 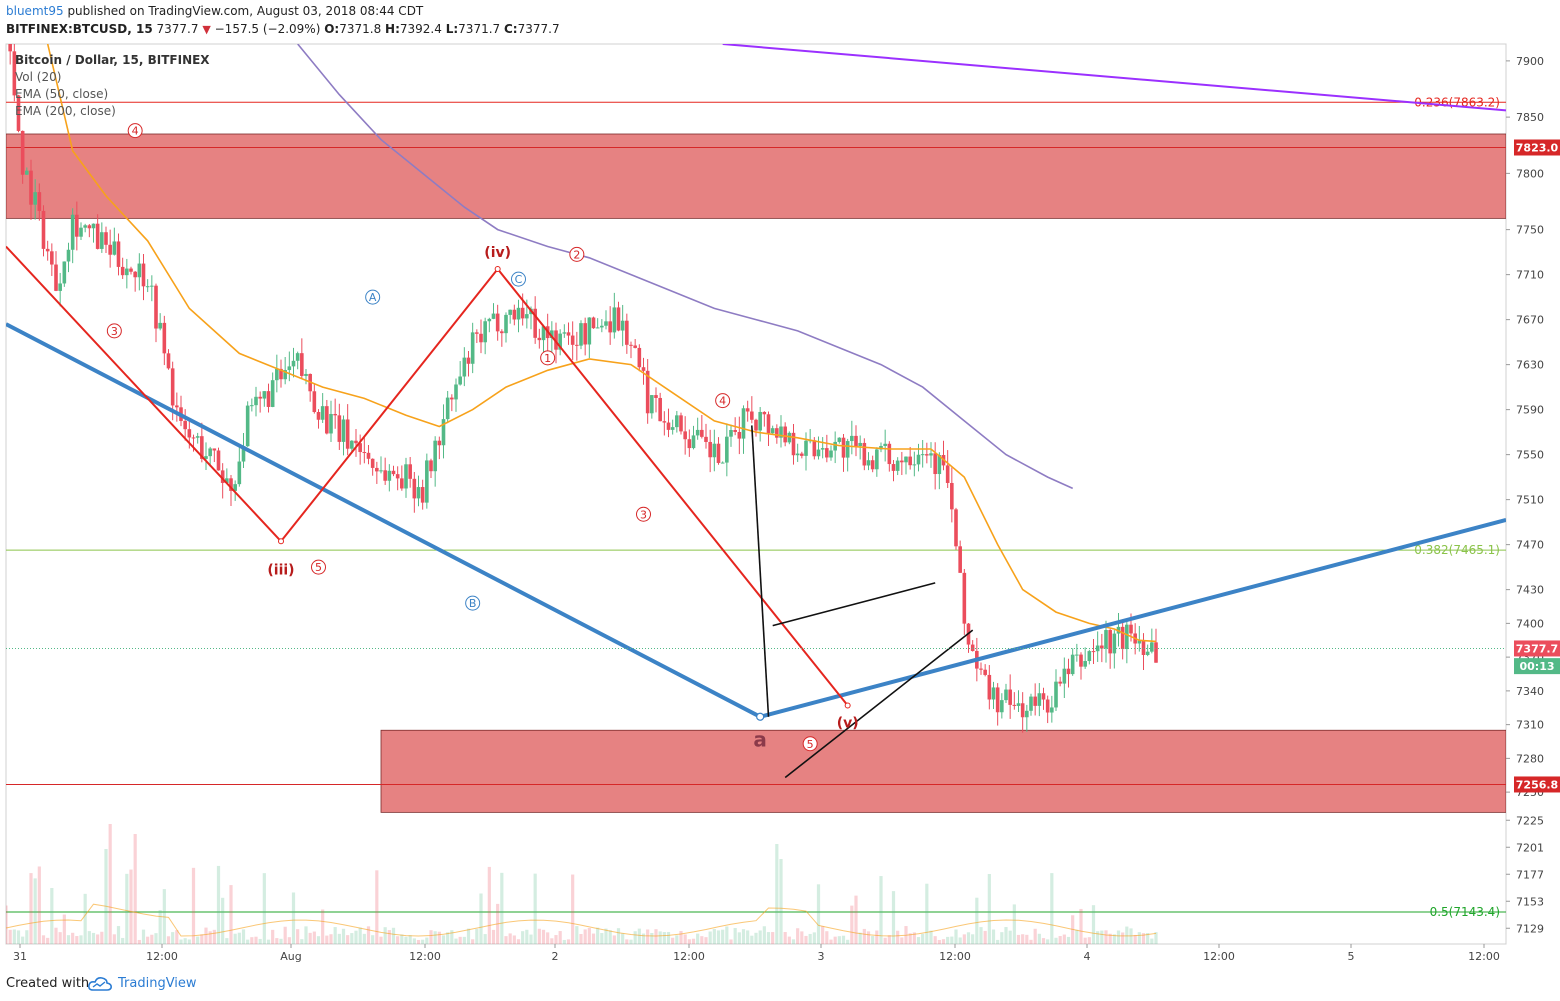 What do you see at coordinates (38, 77) in the screenshot?
I see `legend-vol: Vol (20)` at bounding box center [38, 77].